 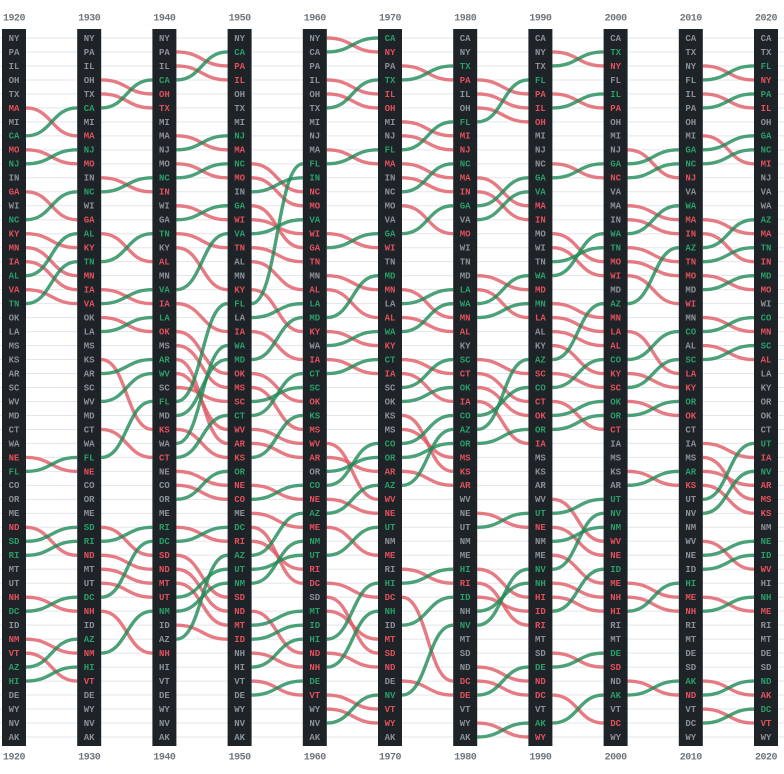 I want to click on state-label: WI, so click(x=540, y=249).